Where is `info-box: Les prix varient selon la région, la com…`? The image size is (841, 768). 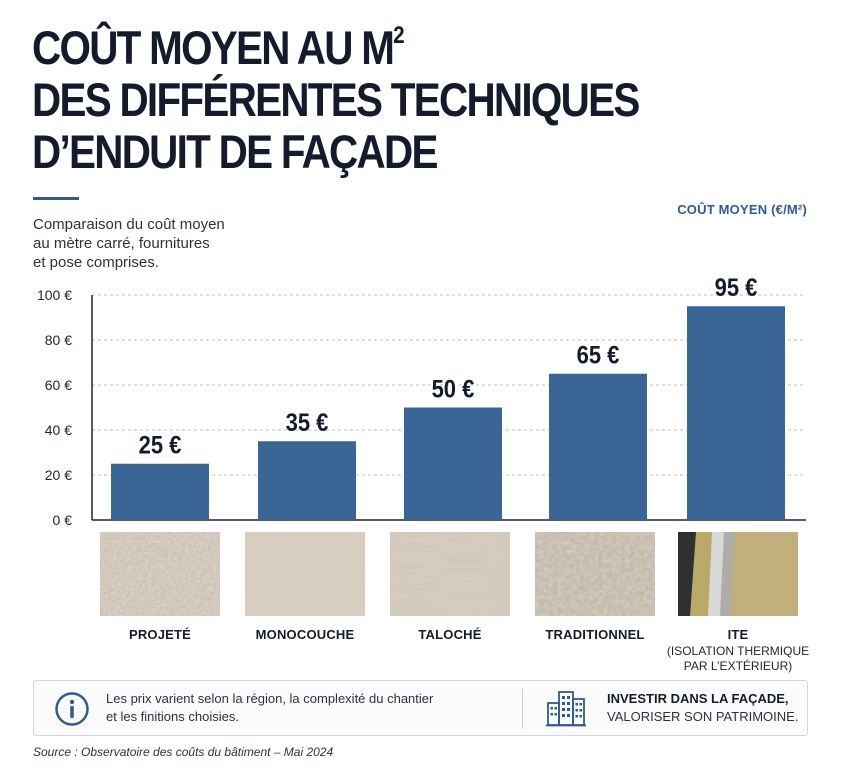
info-box: Les prix varient selon la région, la com… is located at coordinates (420, 708).